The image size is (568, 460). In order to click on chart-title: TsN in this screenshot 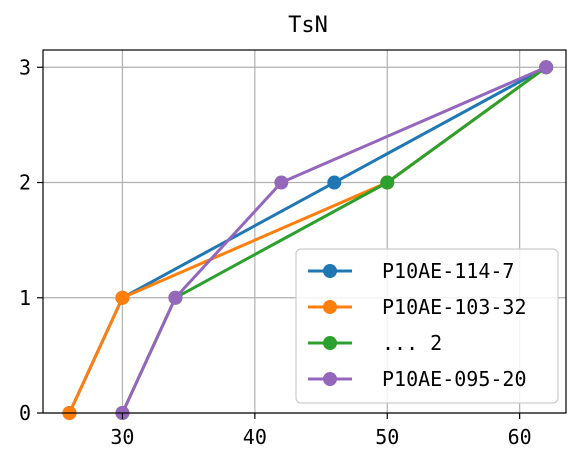, I will do `click(308, 25)`.